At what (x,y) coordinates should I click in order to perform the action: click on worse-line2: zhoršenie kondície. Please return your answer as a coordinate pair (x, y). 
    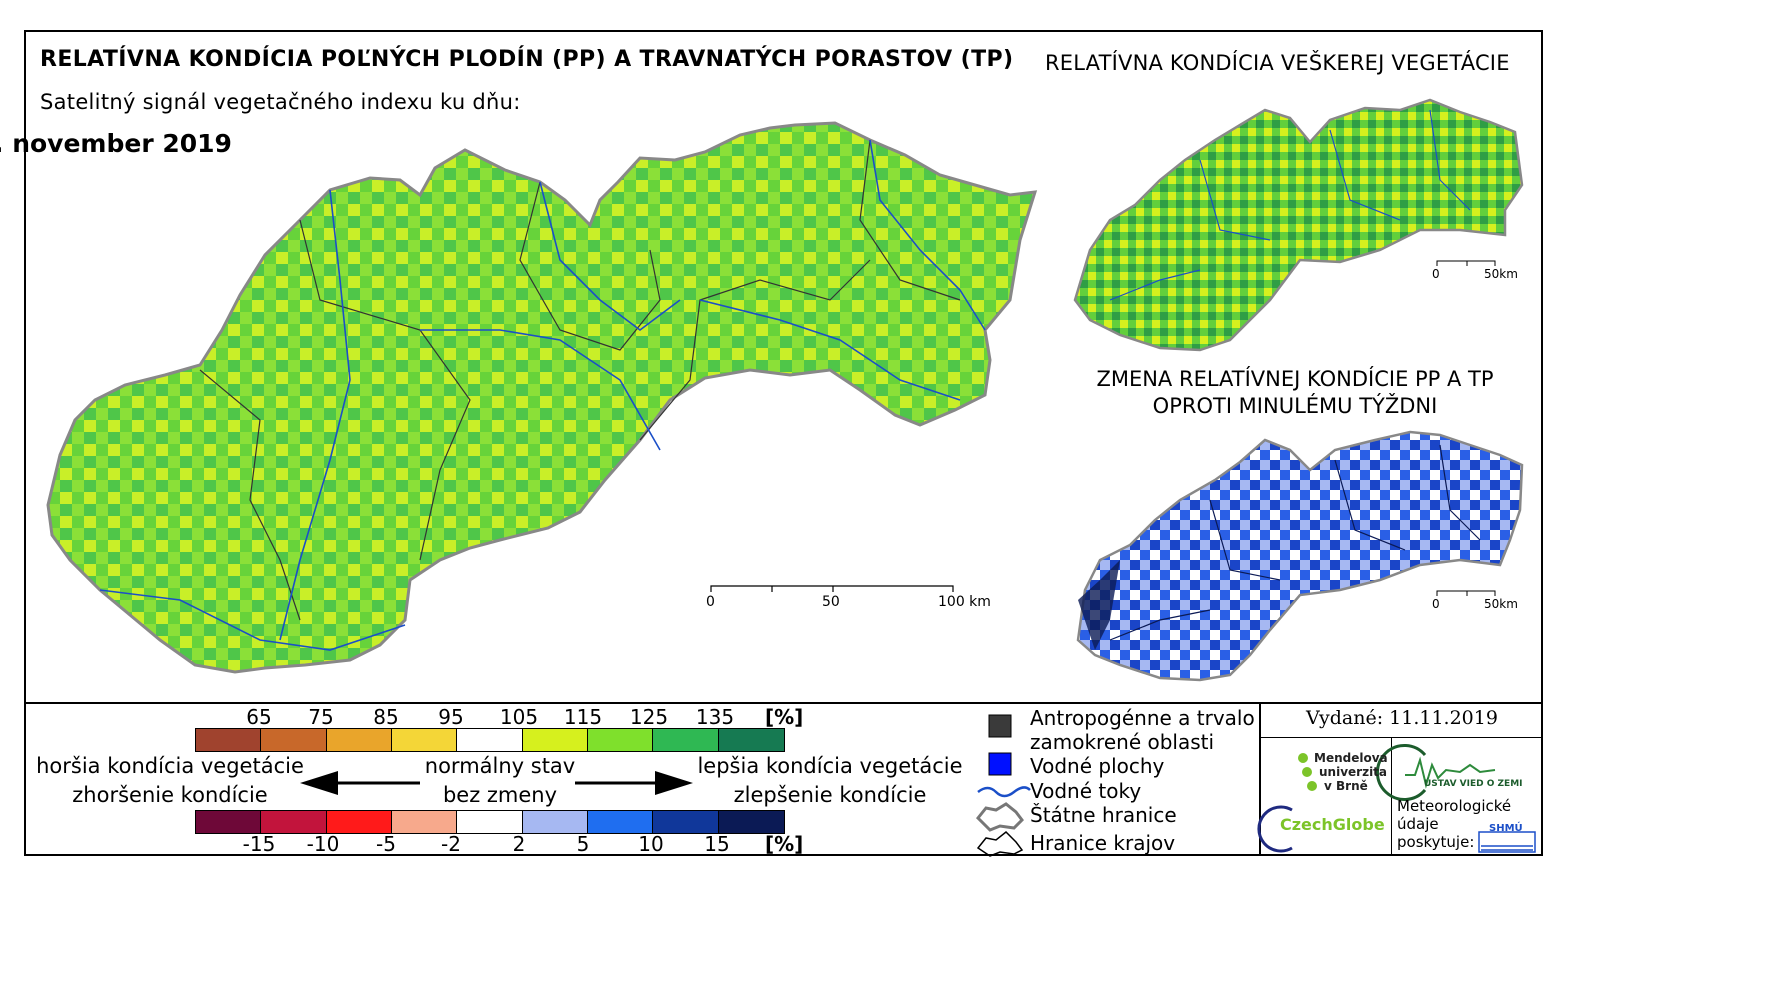
    Looking at the image, I should click on (170, 795).